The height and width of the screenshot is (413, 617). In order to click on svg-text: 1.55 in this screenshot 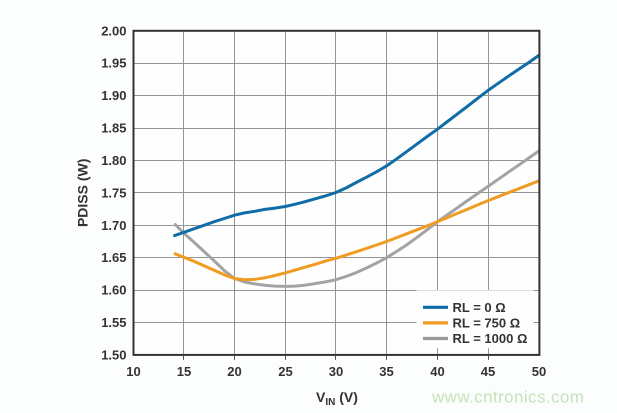, I will do `click(113, 322)`.